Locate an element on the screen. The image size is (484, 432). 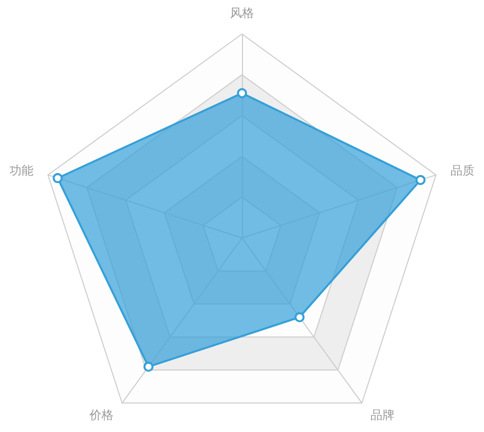
spoke-label: 价格 is located at coordinates (101, 415).